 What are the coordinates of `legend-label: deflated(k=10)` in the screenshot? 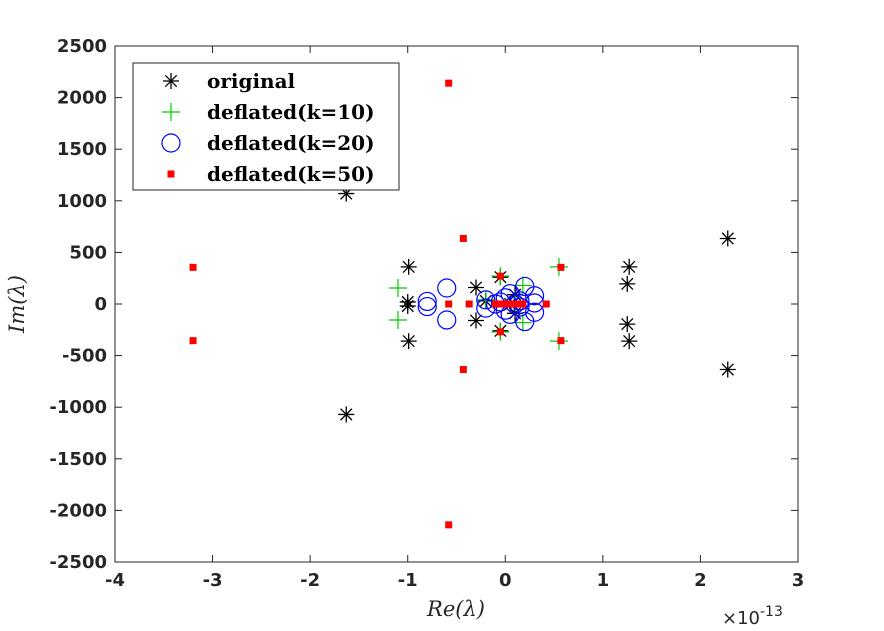 It's located at (291, 112).